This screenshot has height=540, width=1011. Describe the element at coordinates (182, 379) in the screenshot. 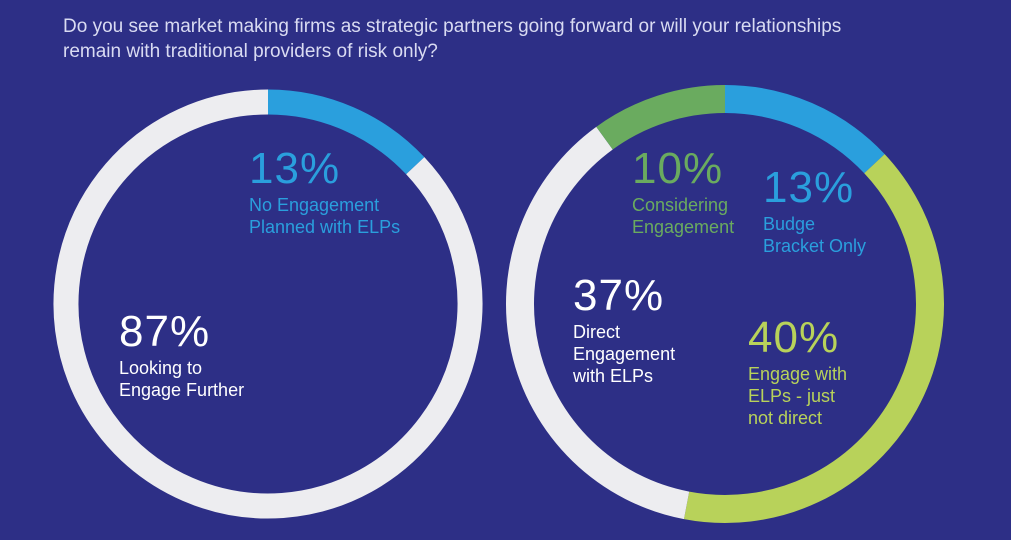

I see `left-slice-description-2: Looking to Engage Further` at that location.